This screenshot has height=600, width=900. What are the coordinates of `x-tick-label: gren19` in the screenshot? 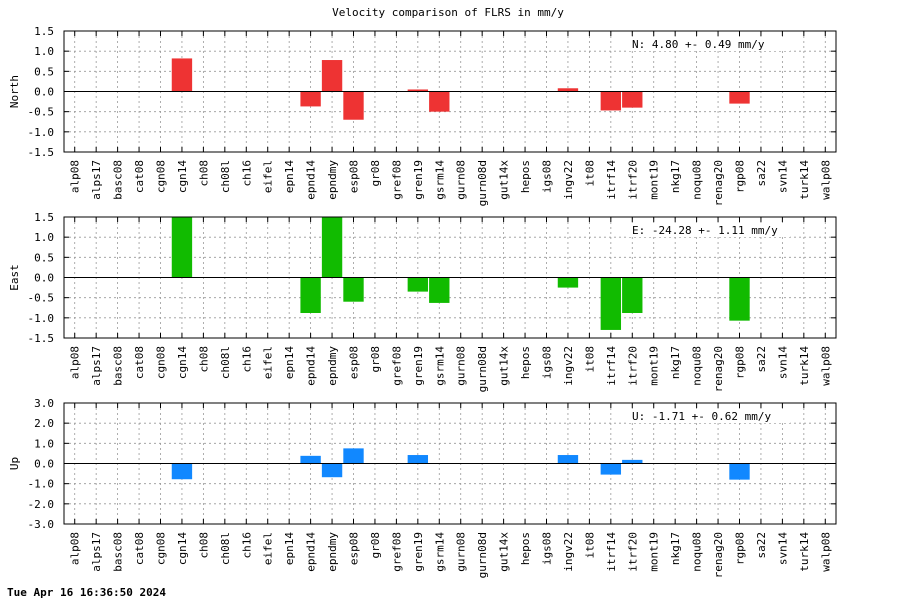 It's located at (418, 366).